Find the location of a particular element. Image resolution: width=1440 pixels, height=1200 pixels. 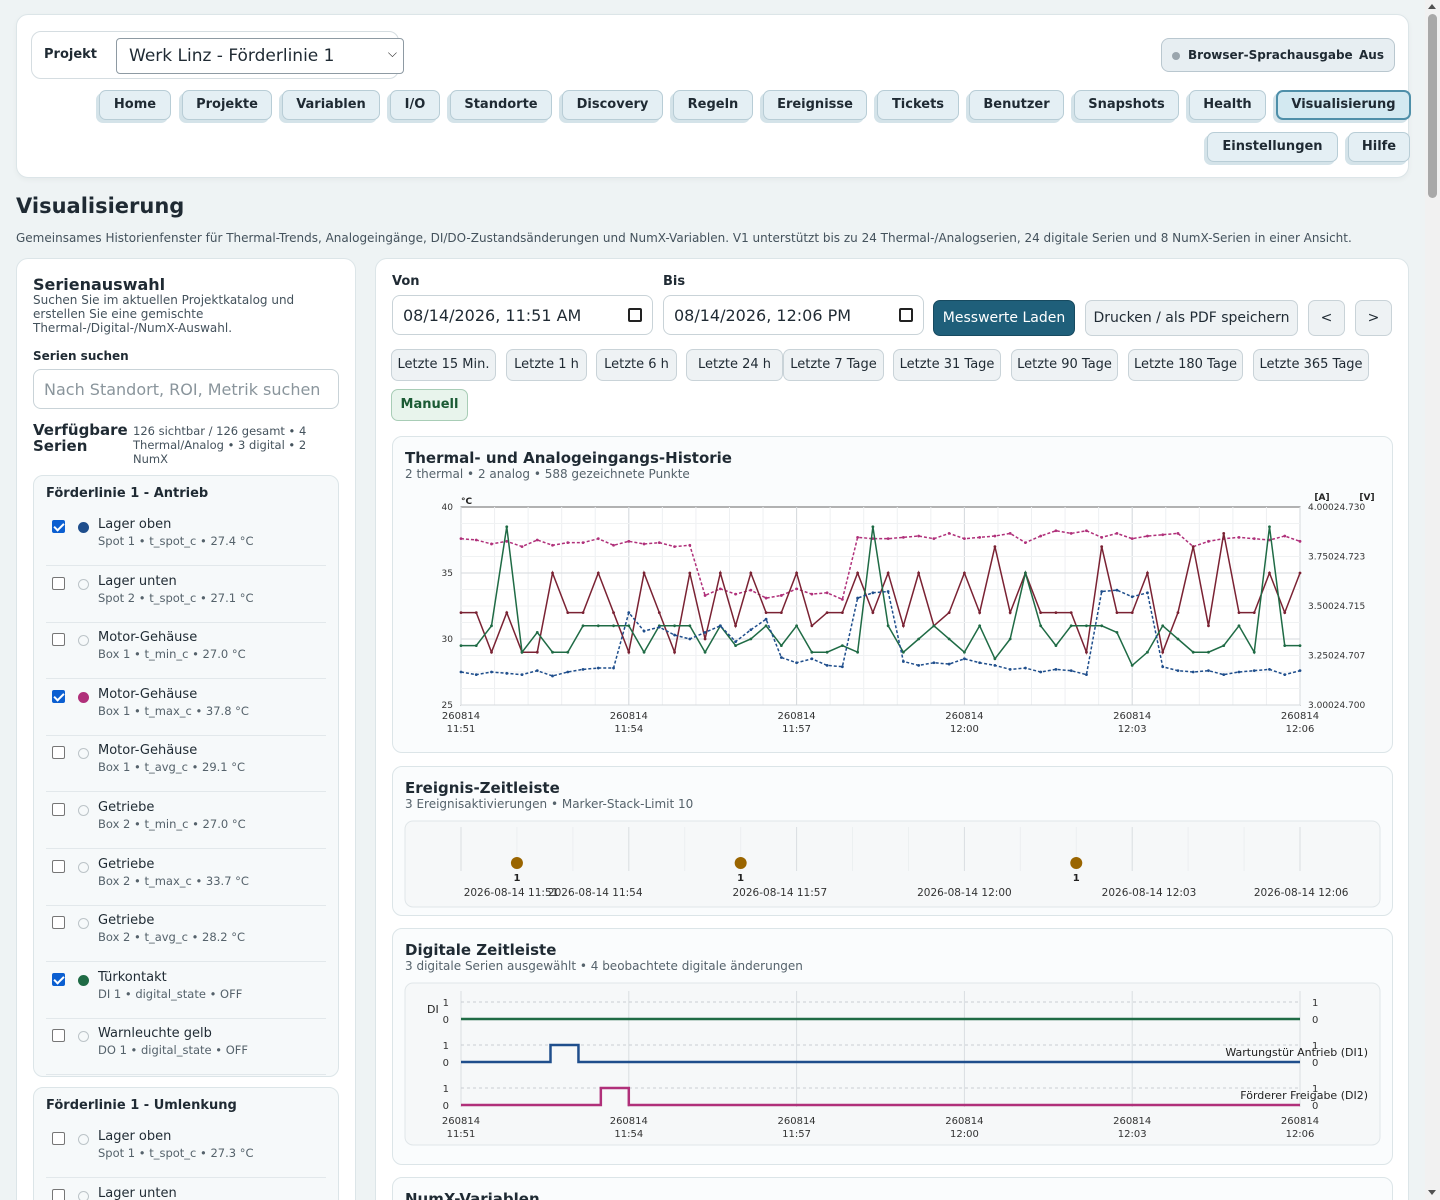

nav-regeln: Regeln is located at coordinates (713, 105).